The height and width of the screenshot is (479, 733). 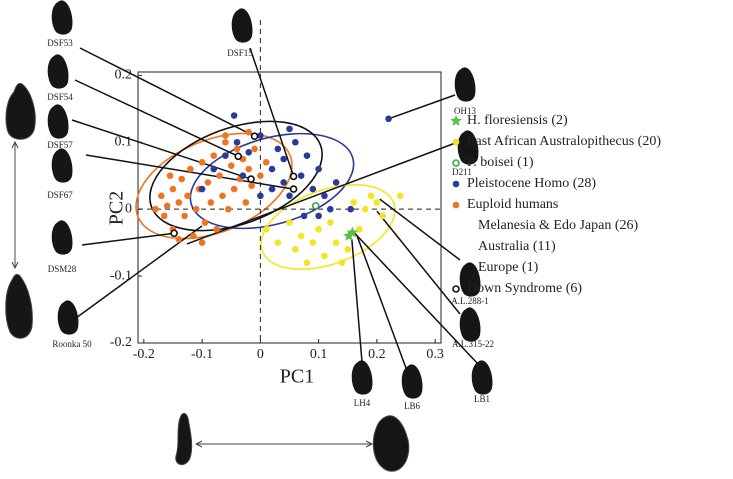 I want to click on legend-label: East African Australopithecus (20), so click(x=564, y=141).